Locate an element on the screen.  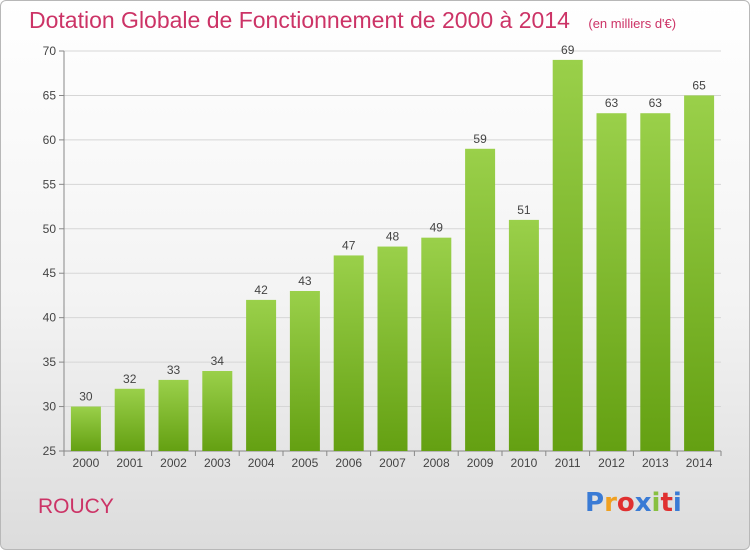
y-tick-label: 65 is located at coordinates (50, 95).